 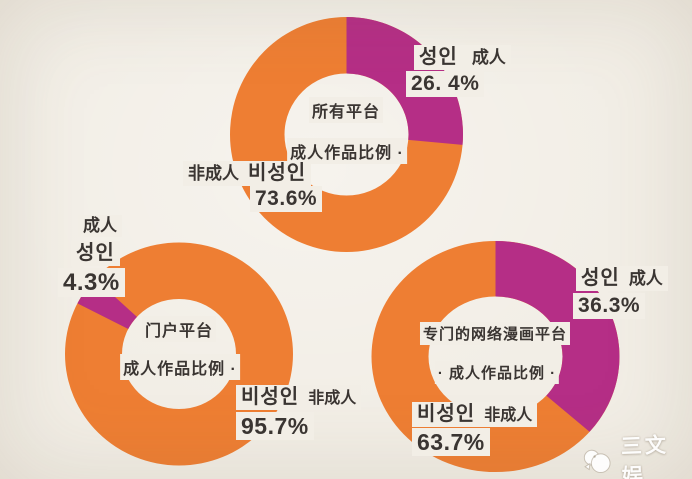 What do you see at coordinates (645, 278) in the screenshot?
I see `chart3-adult-label-chinese: 成人` at bounding box center [645, 278].